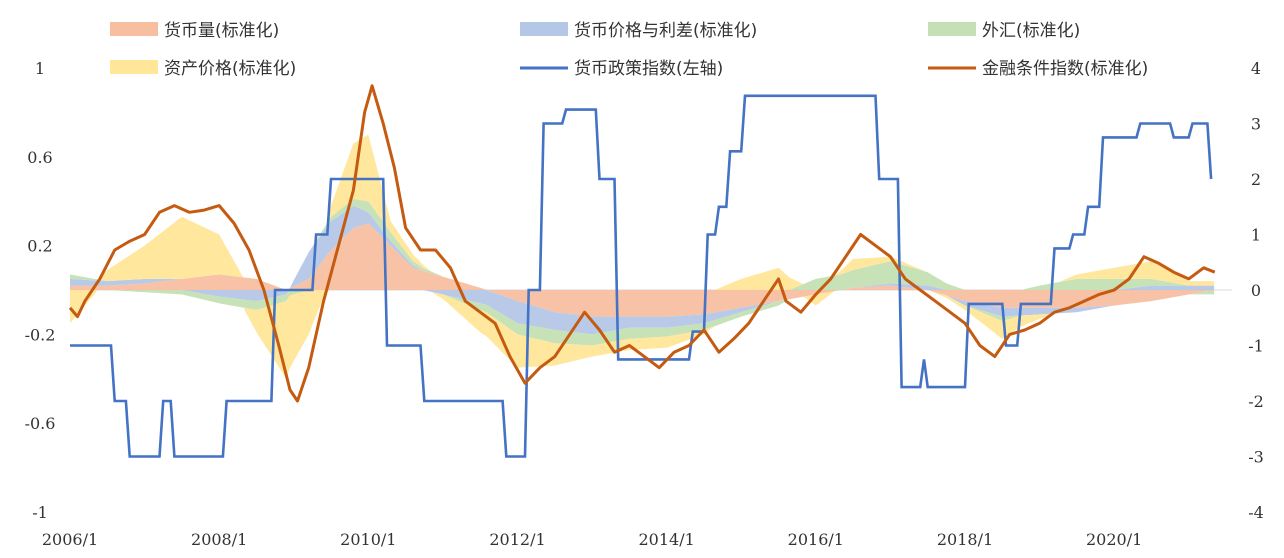  Describe the element at coordinates (1031, 31) in the screenshot. I see `legend-label: 外汇(标准化)` at that location.